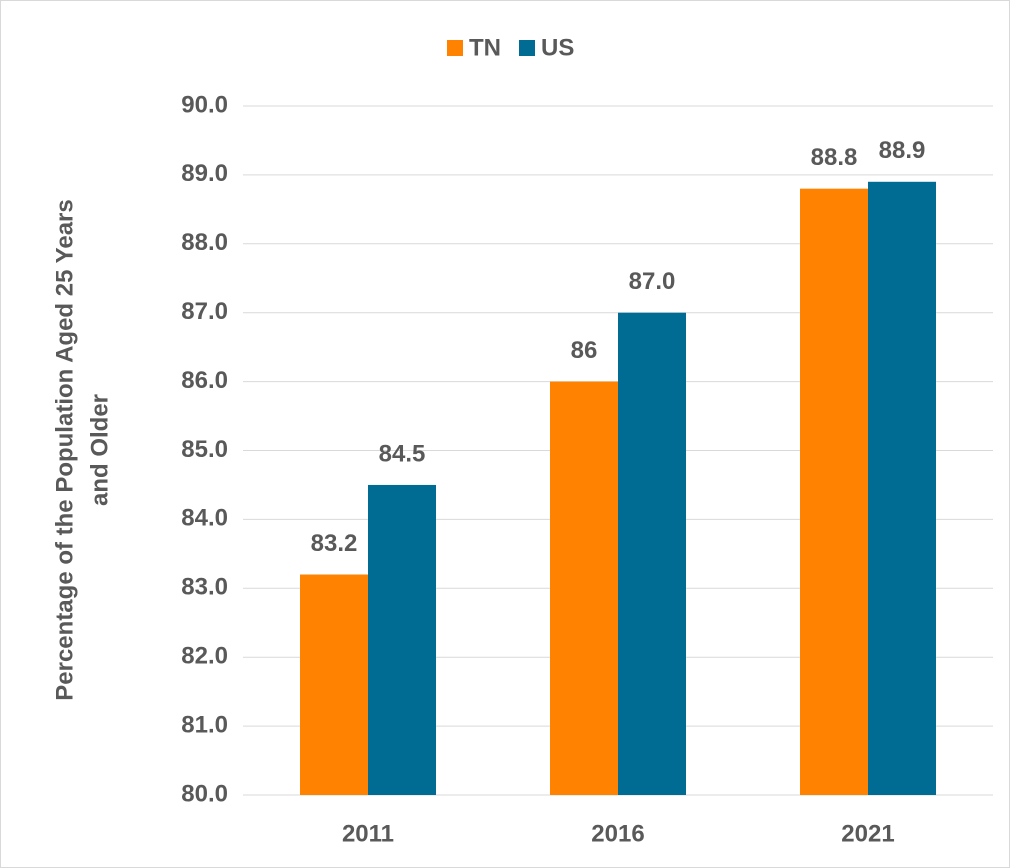 The height and width of the screenshot is (868, 1010). Describe the element at coordinates (99, 450) in the screenshot. I see `y-axis-title: and Older` at that location.